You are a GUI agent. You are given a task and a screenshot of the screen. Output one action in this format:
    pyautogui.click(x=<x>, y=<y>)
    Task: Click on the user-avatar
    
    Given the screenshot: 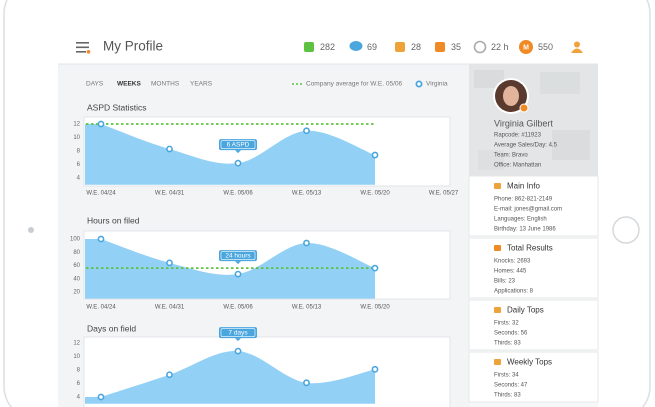 What is the action you would take?
    pyautogui.click(x=526, y=47)
    